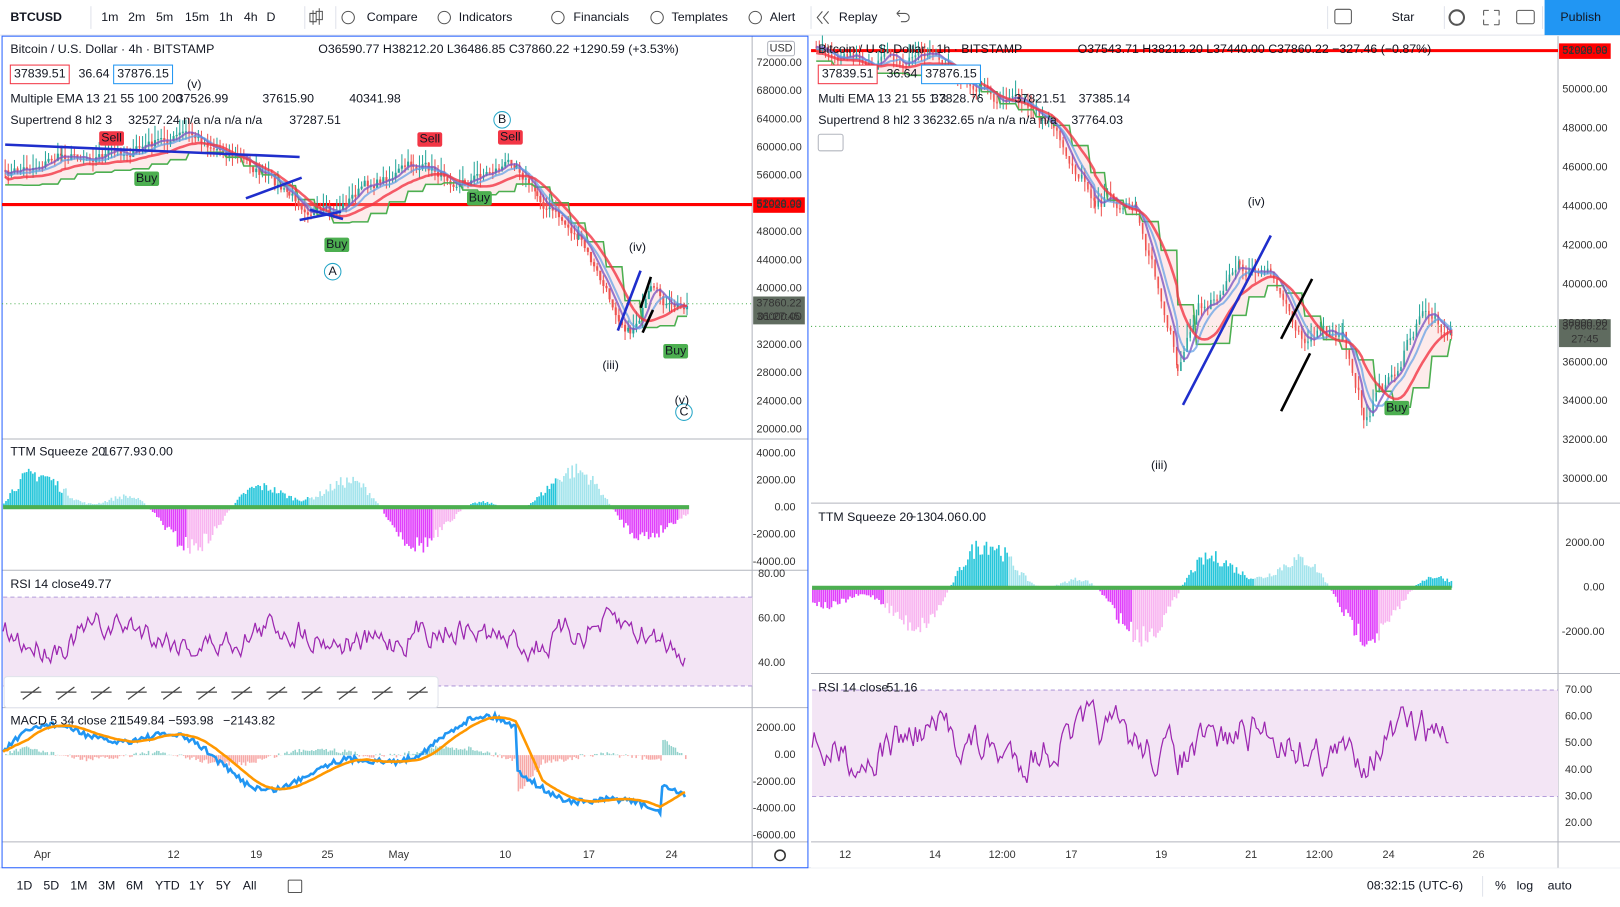  Describe the element at coordinates (106, 886) in the screenshot. I see `range-button: 3M` at that location.